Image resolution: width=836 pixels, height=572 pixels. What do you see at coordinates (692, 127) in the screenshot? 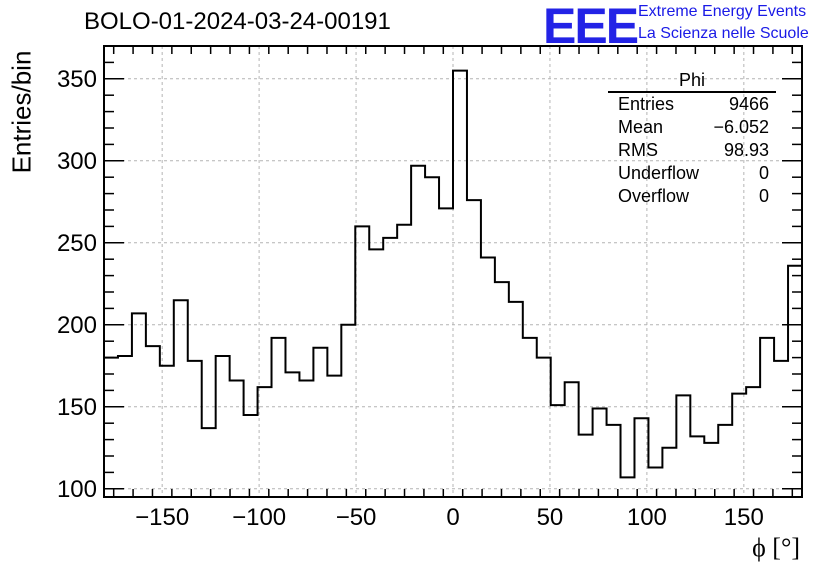
I see `stats-row-mean: Mean −6.052` at bounding box center [692, 127].